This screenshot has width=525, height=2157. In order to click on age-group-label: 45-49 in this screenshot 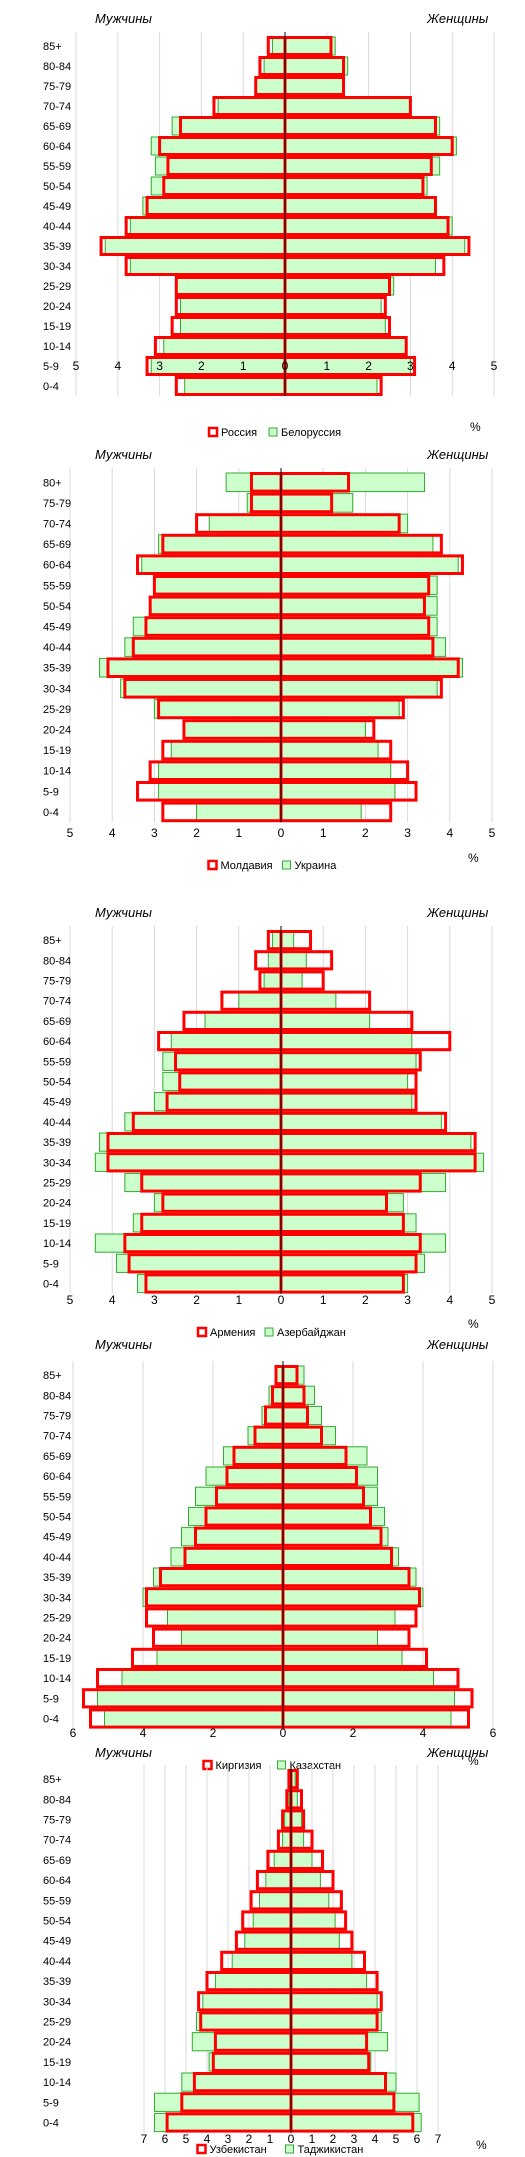, I will do `click(57, 1538)`.